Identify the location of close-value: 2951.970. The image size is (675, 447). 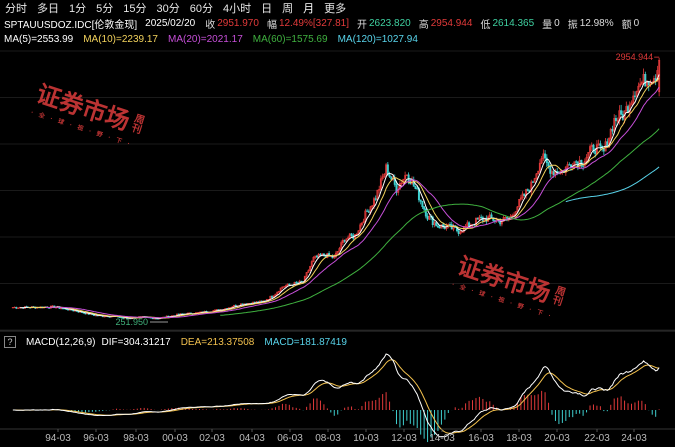
(238, 23).